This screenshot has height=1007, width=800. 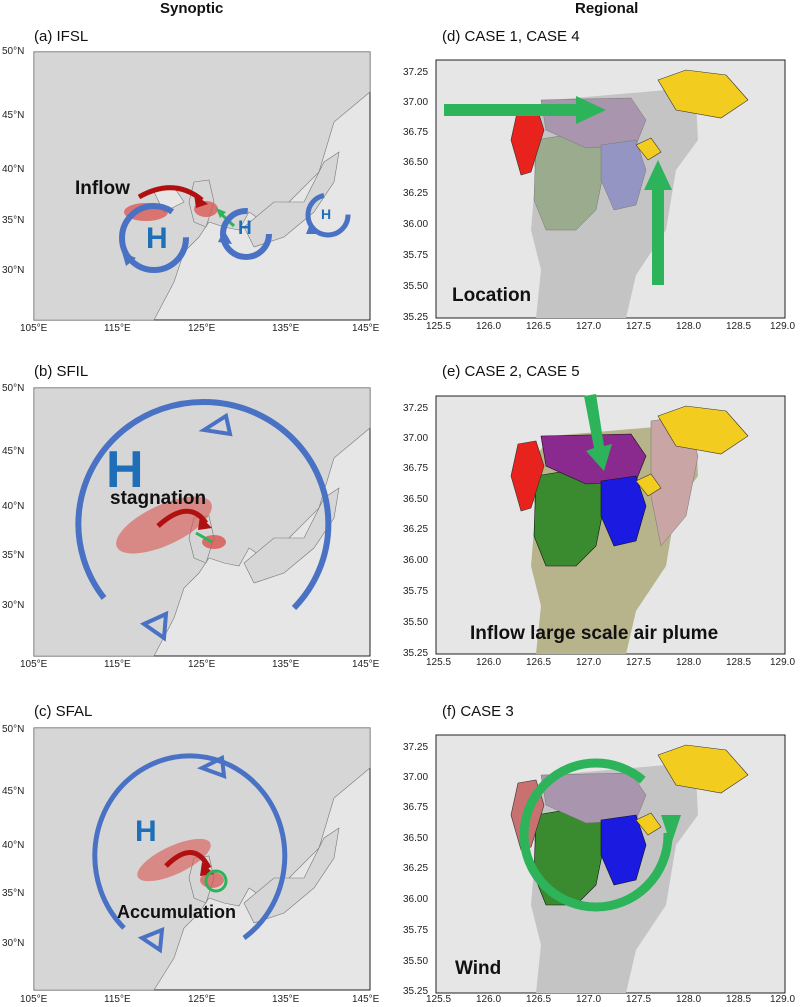 What do you see at coordinates (648, 149) in the screenshot?
I see `yellow-zone-e` at bounding box center [648, 149].